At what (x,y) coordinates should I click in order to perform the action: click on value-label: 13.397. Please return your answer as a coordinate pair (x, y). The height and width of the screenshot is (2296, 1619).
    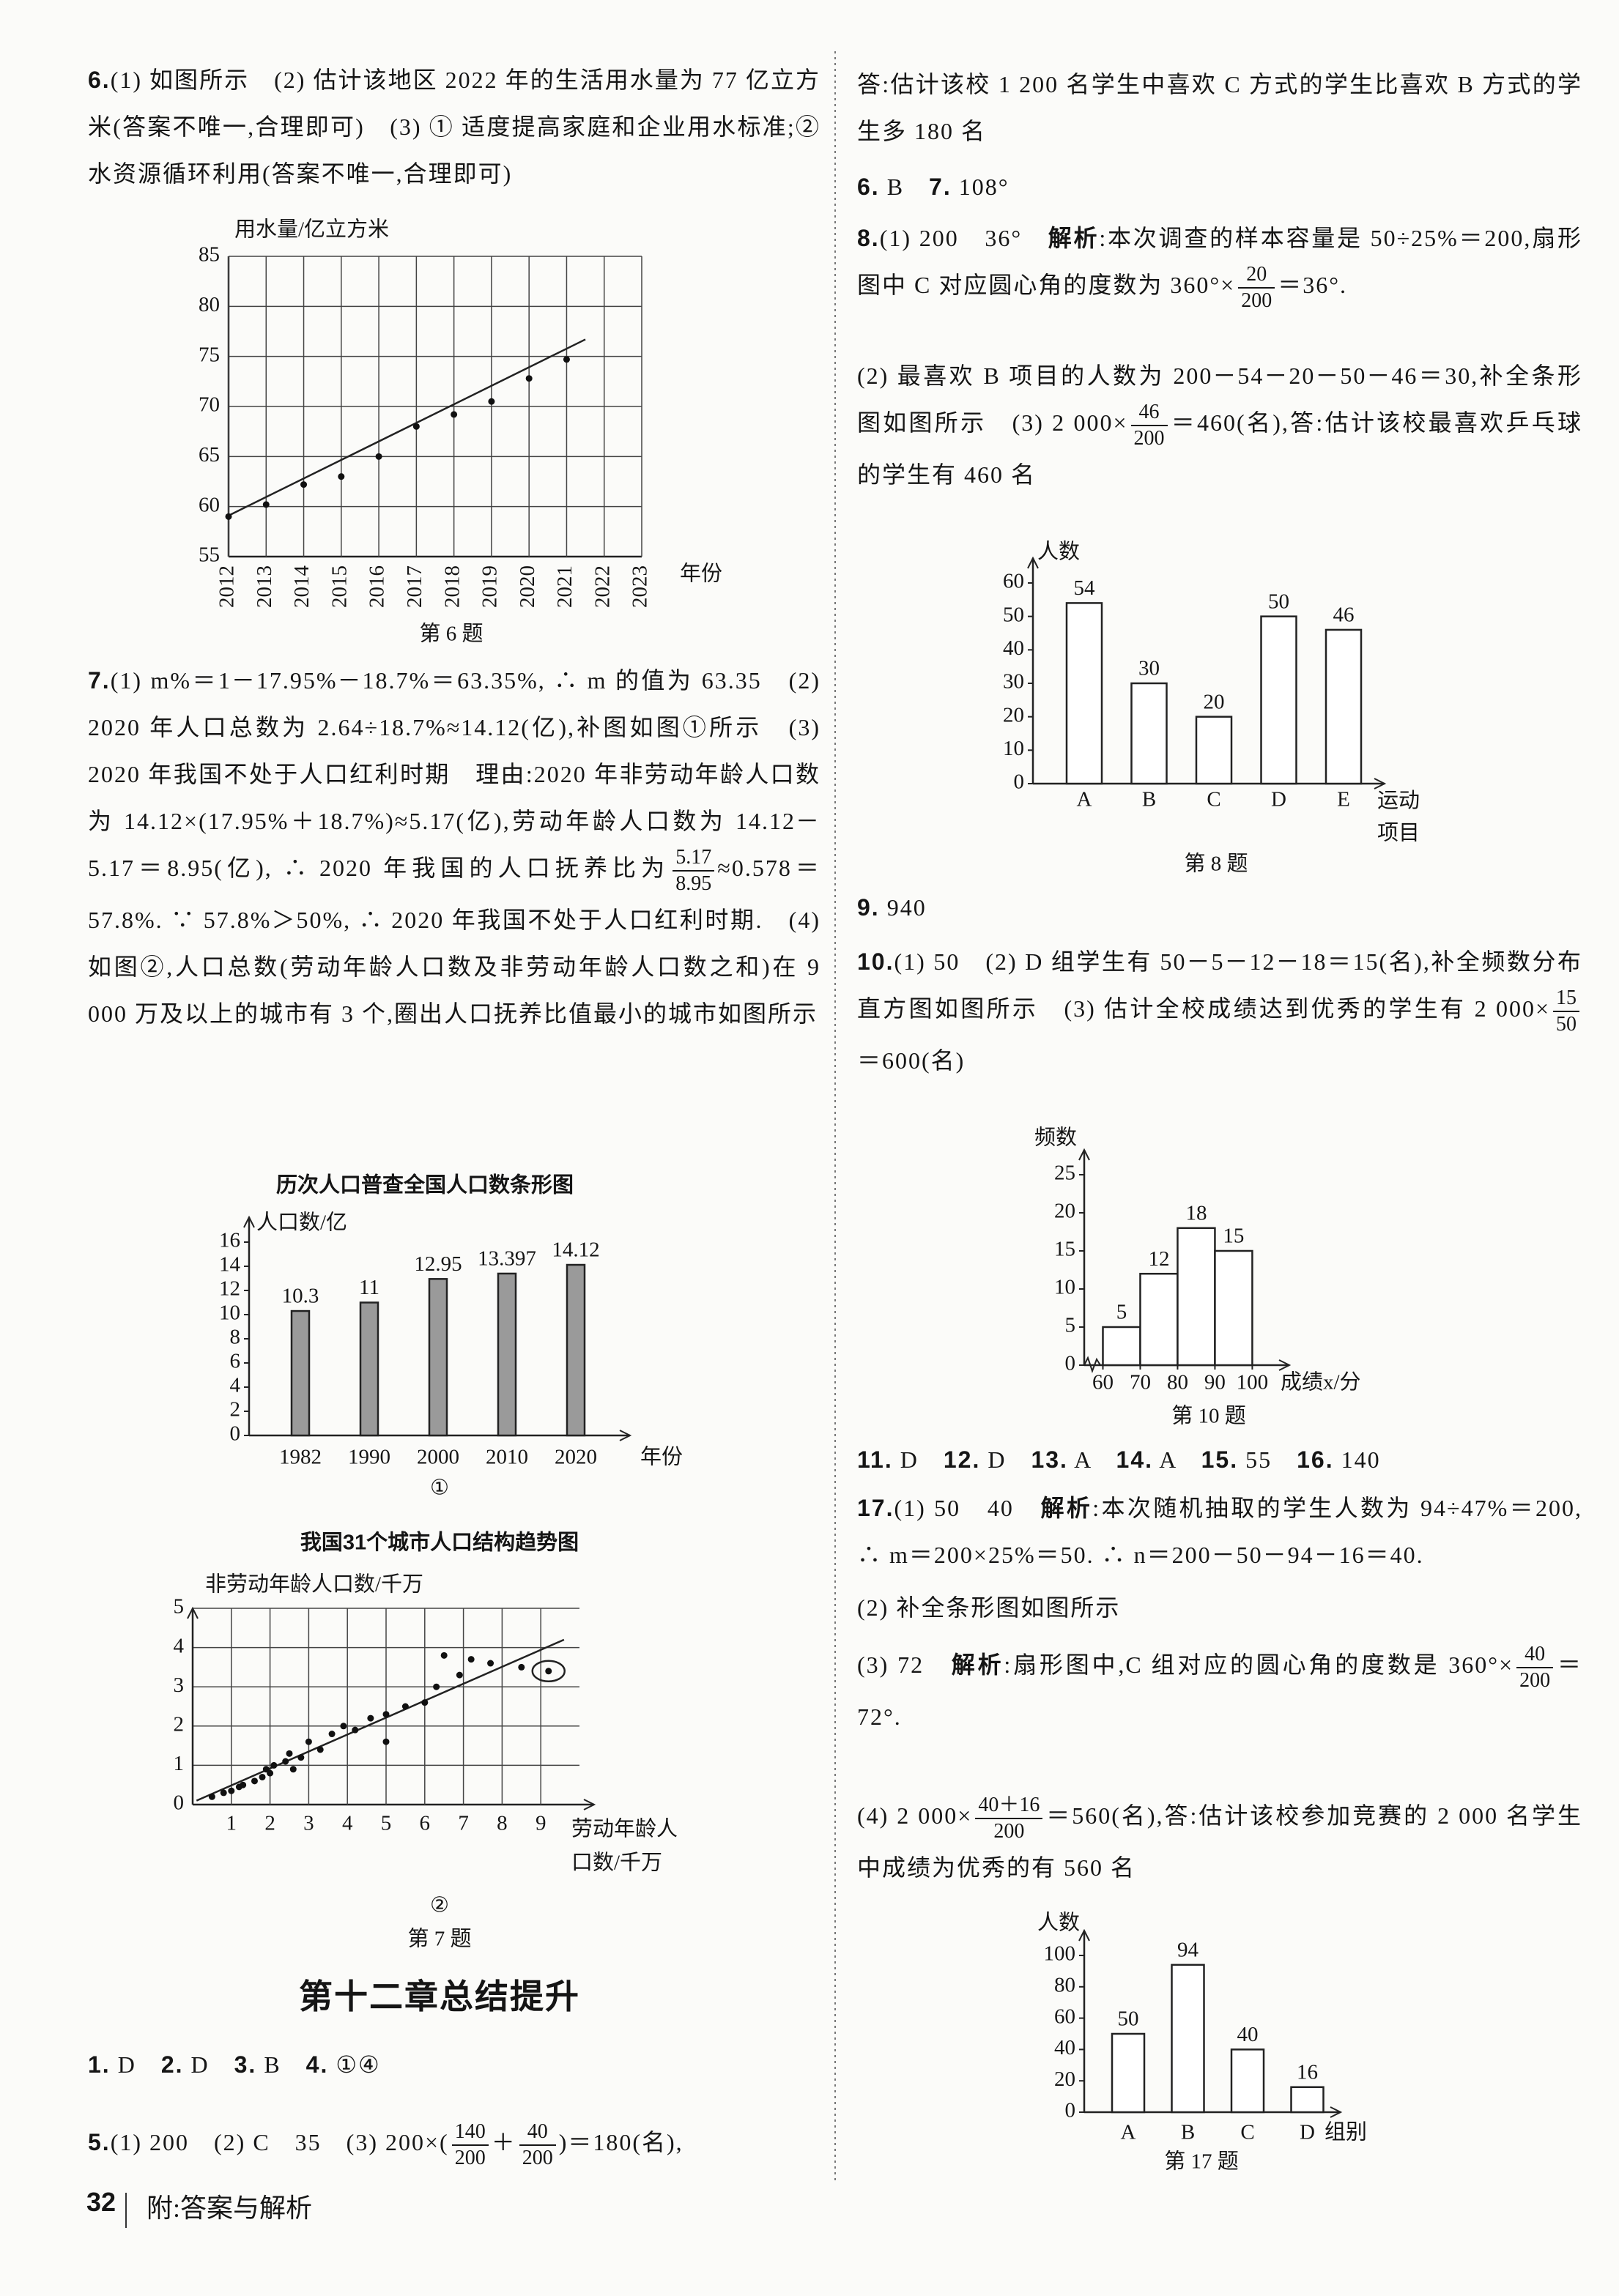
    Looking at the image, I should click on (507, 1259).